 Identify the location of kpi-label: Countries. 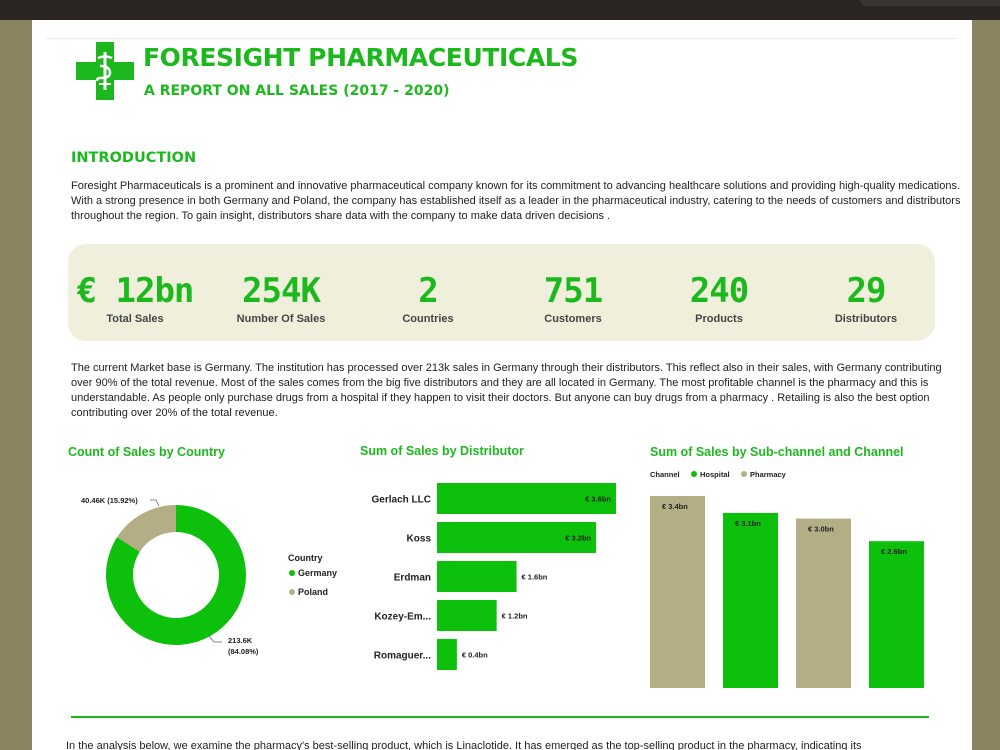
(428, 319).